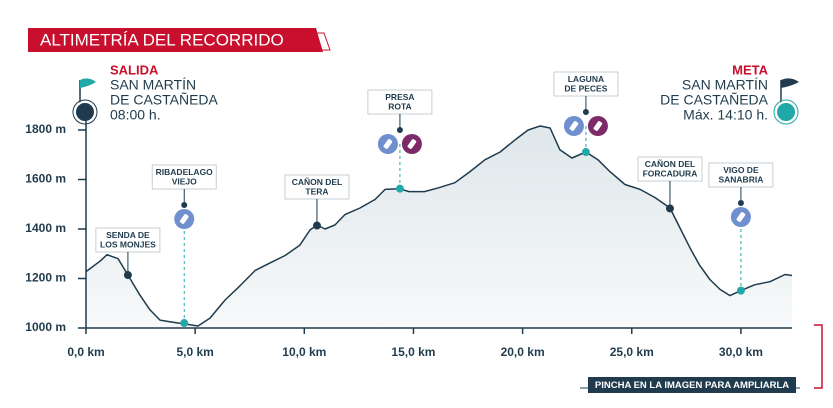  What do you see at coordinates (45, 179) in the screenshot?
I see `y-tick-label: 1600 m` at bounding box center [45, 179].